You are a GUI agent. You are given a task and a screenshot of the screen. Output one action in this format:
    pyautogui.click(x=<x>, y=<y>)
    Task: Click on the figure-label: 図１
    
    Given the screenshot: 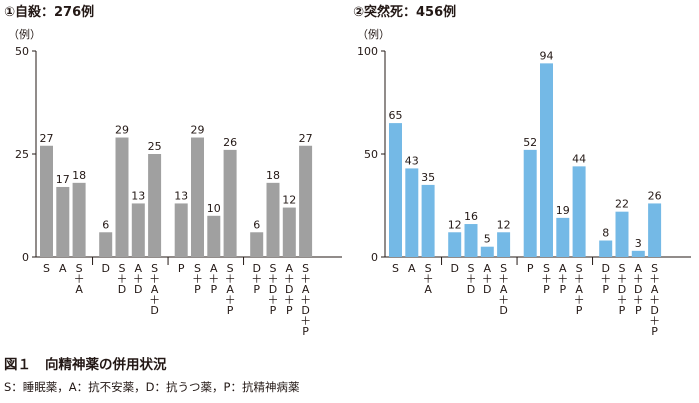 What is the action you would take?
    pyautogui.click(x=17, y=365)
    